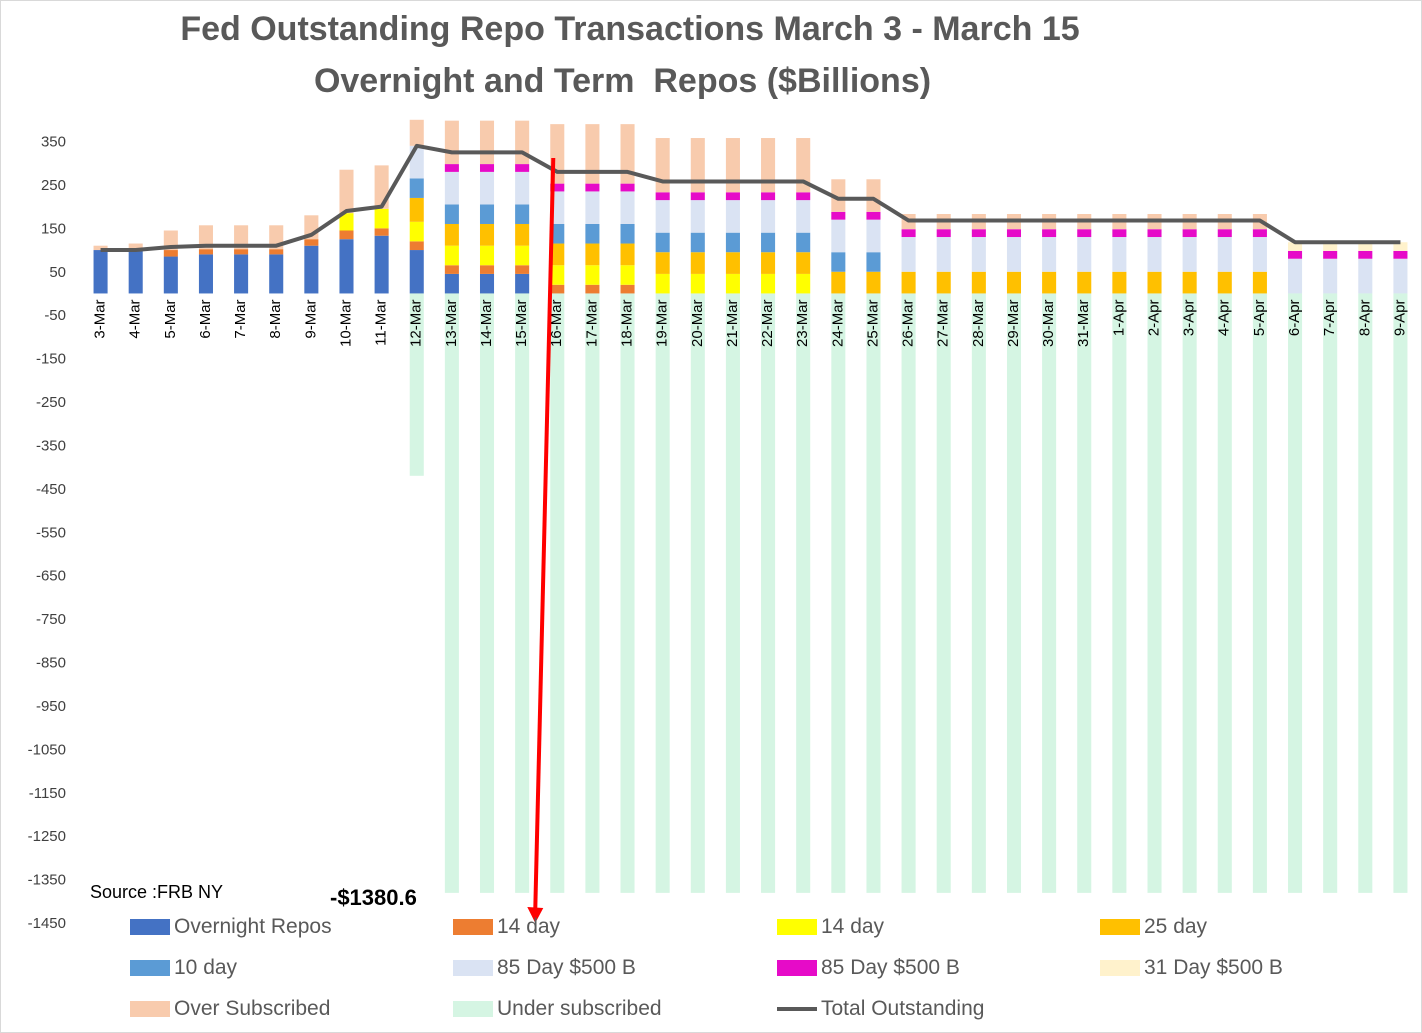  I want to click on x-tick-label: 25-Mar, so click(872, 323).